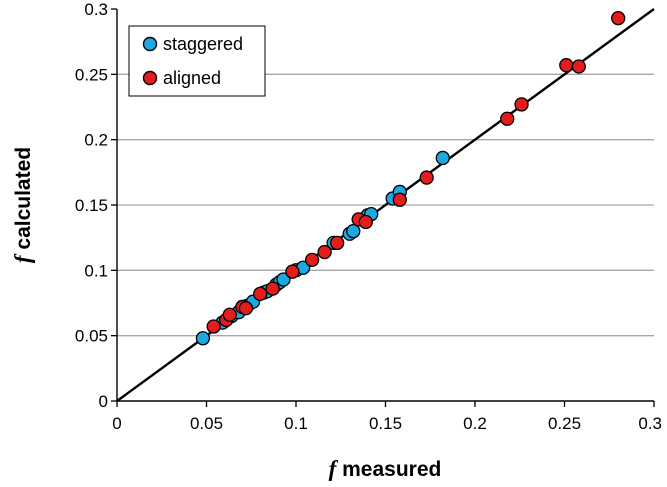 The height and width of the screenshot is (487, 667). What do you see at coordinates (103, 401) in the screenshot?
I see `y-tick-label: 0` at bounding box center [103, 401].